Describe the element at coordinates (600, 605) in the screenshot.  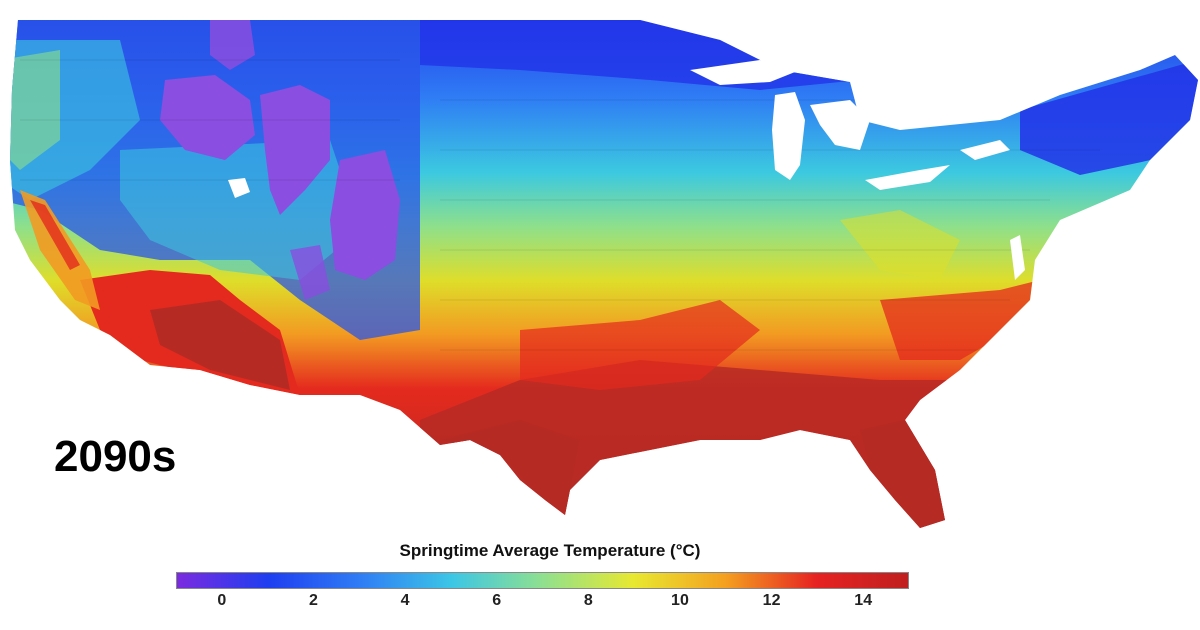
I see `legend-ticks: 0 2 4 6 8 10 12 14` at that location.